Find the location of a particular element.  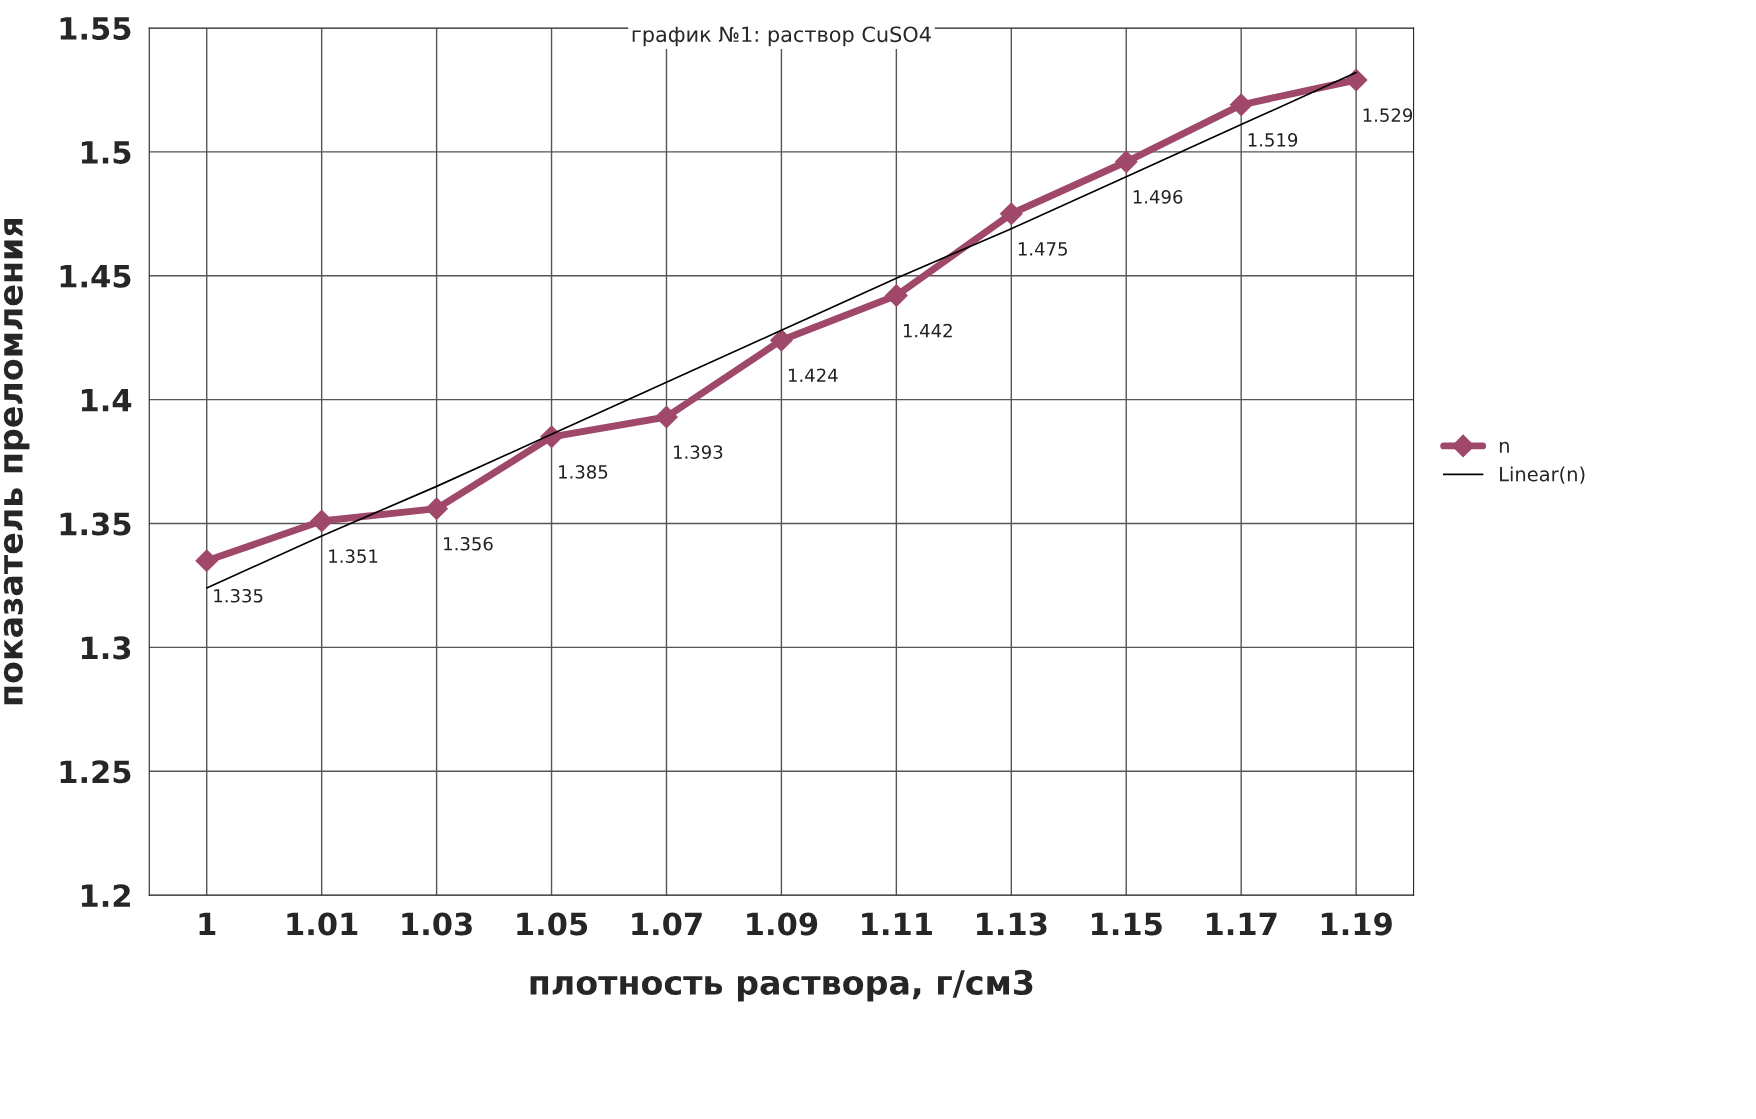

data-label: 1.335 is located at coordinates (238, 595).